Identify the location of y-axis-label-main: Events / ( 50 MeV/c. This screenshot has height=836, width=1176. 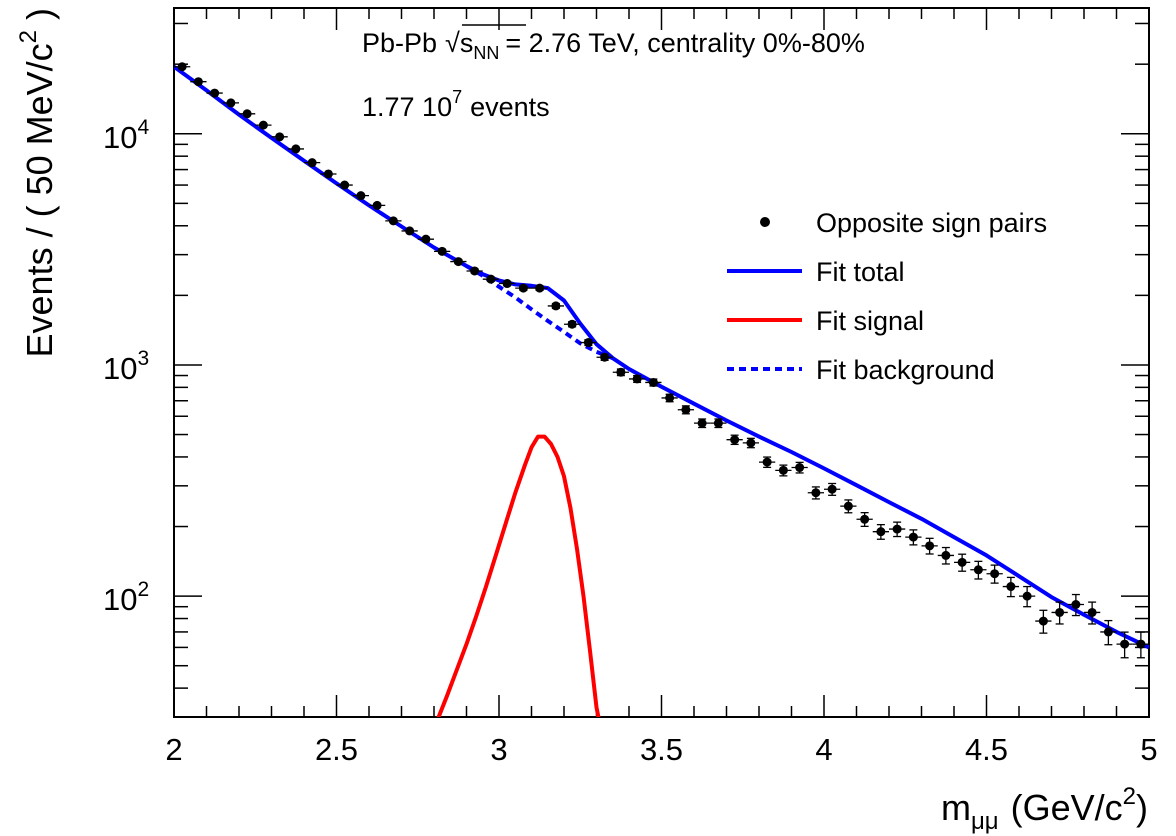
(39, 200).